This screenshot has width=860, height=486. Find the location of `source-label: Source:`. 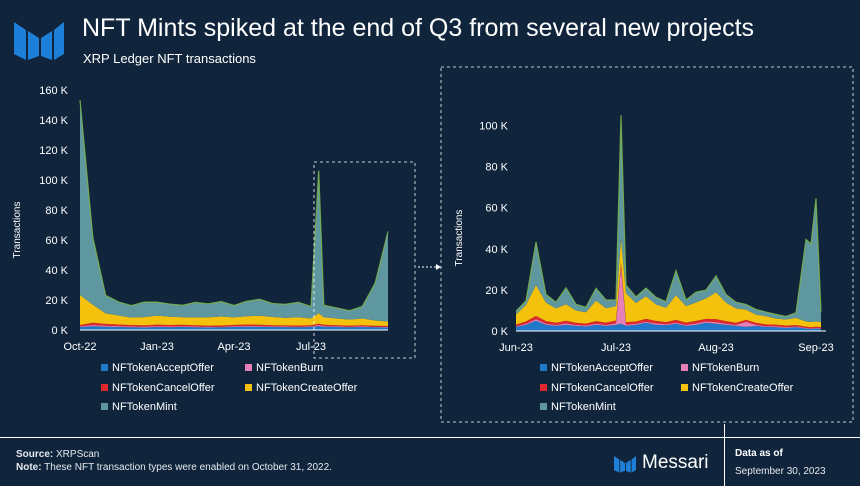

source-label: Source: is located at coordinates (35, 454).